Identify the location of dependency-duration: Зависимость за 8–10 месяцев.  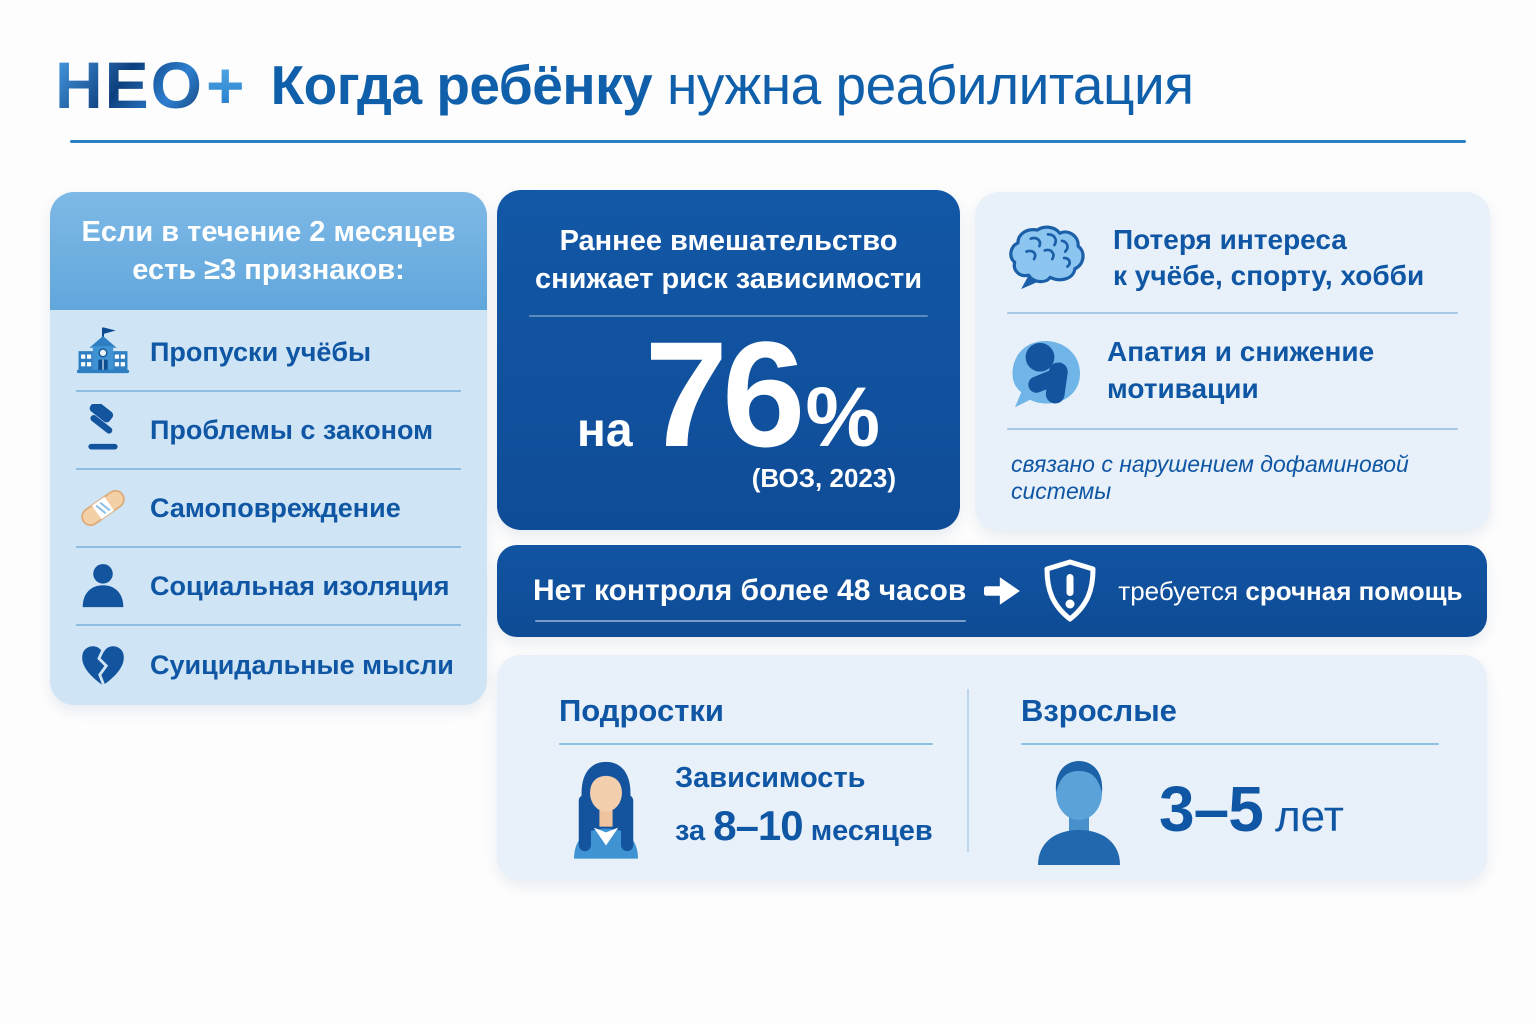
(804, 806).